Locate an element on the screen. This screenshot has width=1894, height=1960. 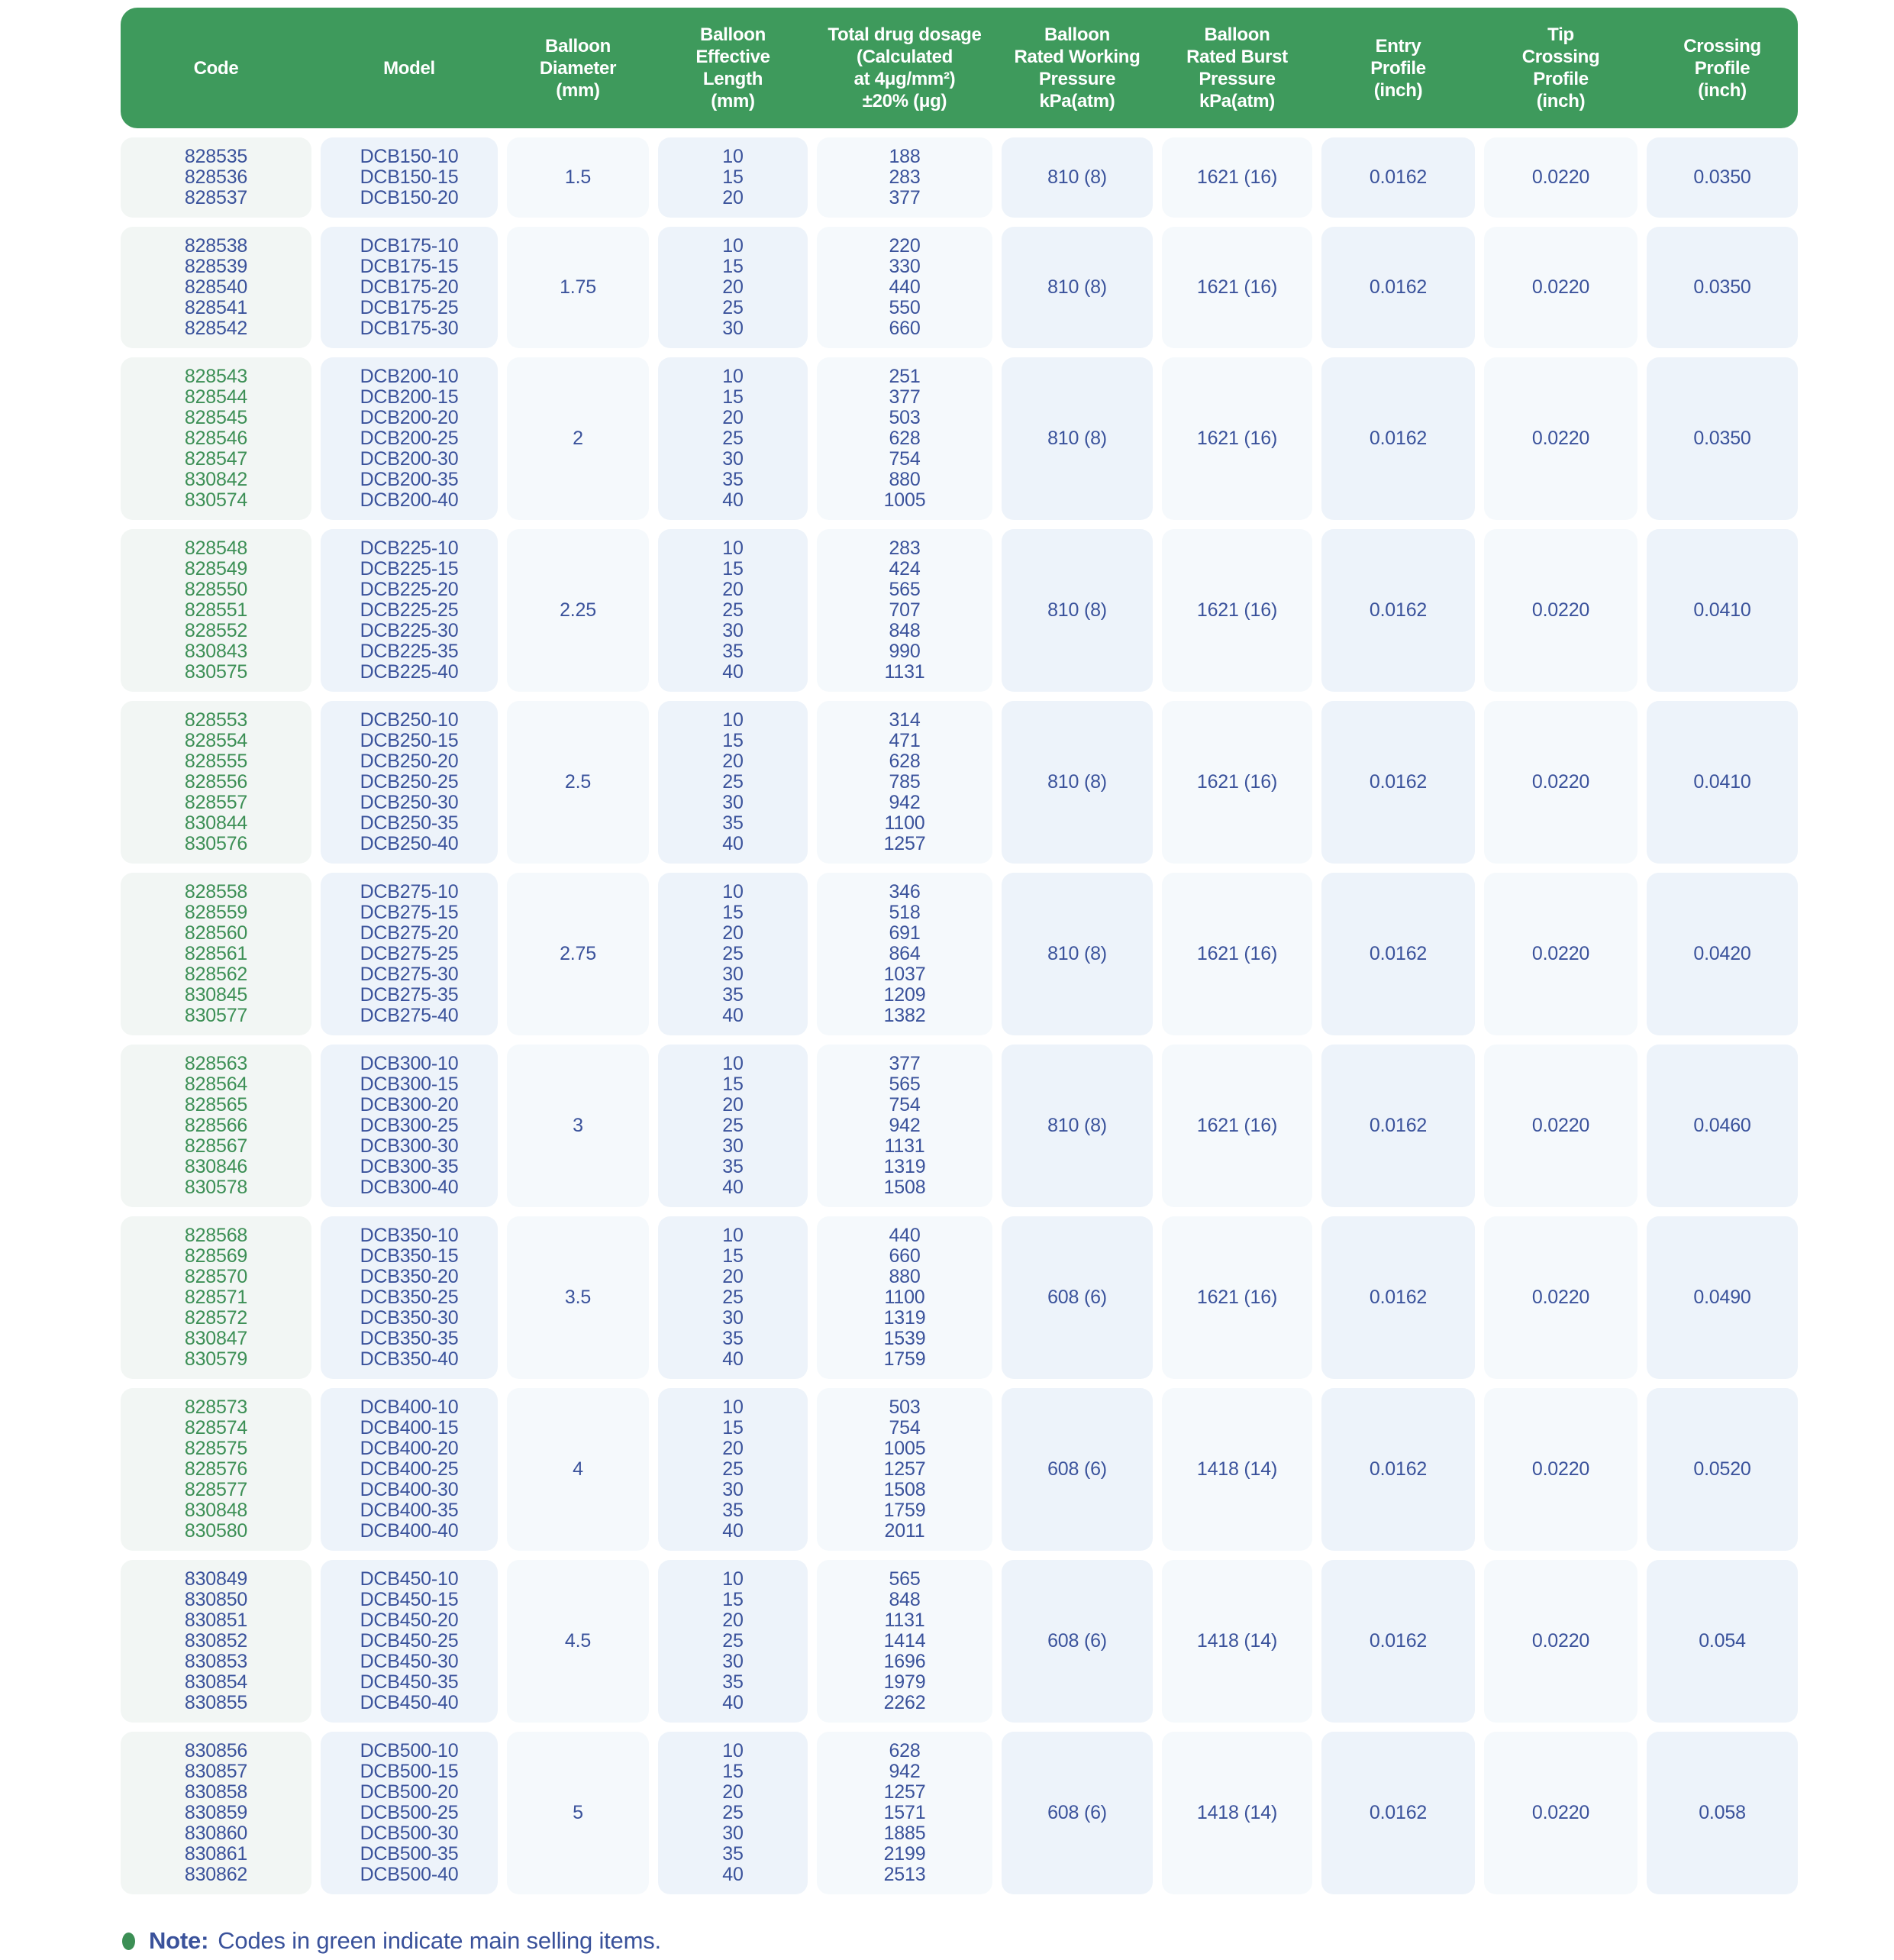
header-line: (inch) is located at coordinates (1722, 90).